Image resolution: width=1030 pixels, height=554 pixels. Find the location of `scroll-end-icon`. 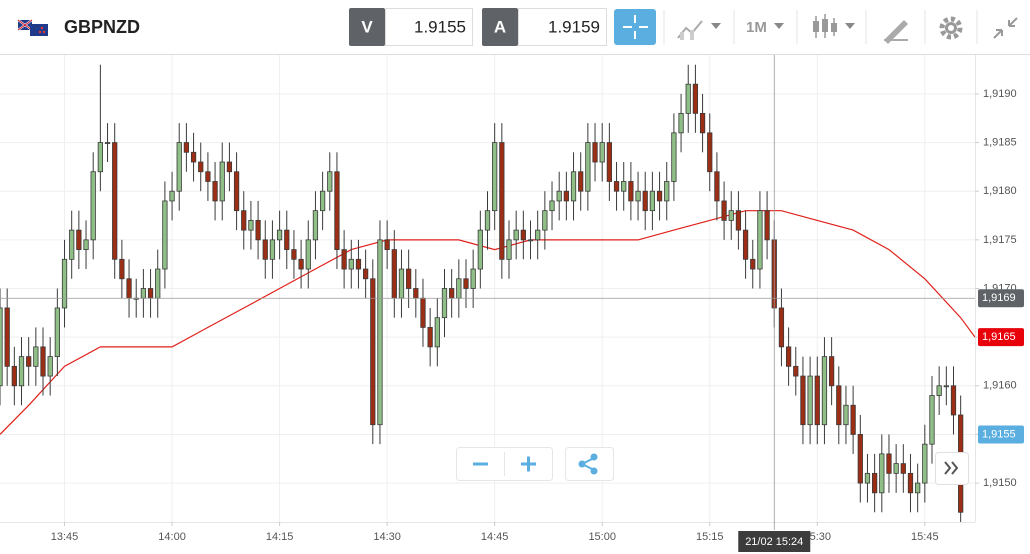

scroll-end-icon is located at coordinates (951, 468).